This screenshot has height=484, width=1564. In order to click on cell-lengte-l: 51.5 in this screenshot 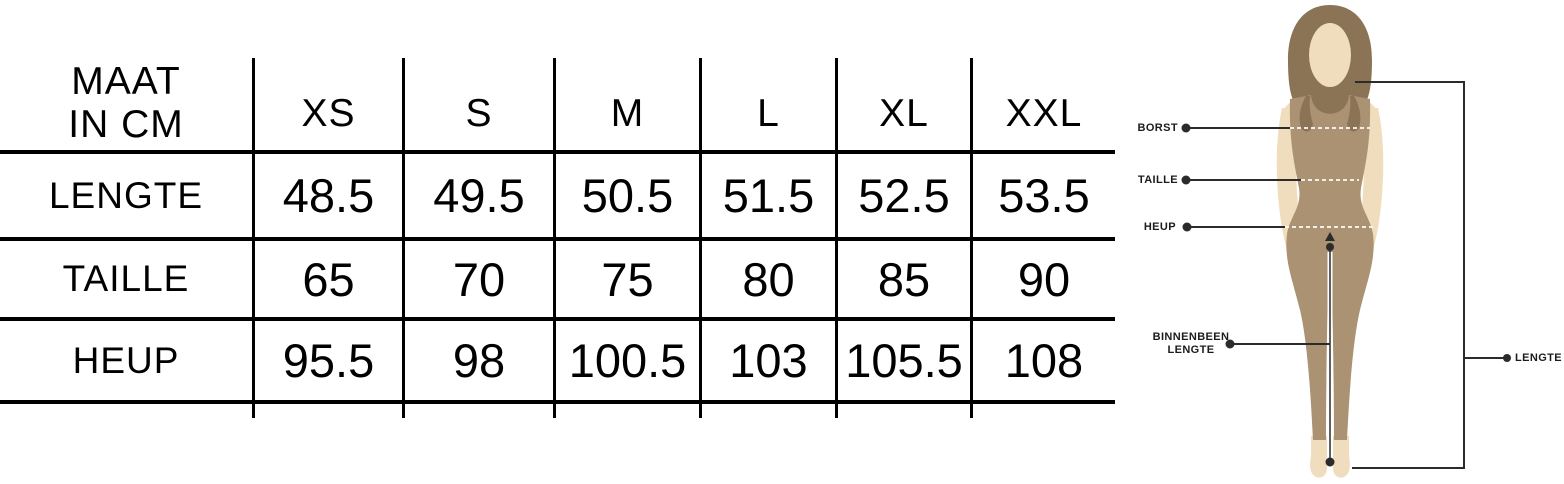, I will do `click(770, 197)`.